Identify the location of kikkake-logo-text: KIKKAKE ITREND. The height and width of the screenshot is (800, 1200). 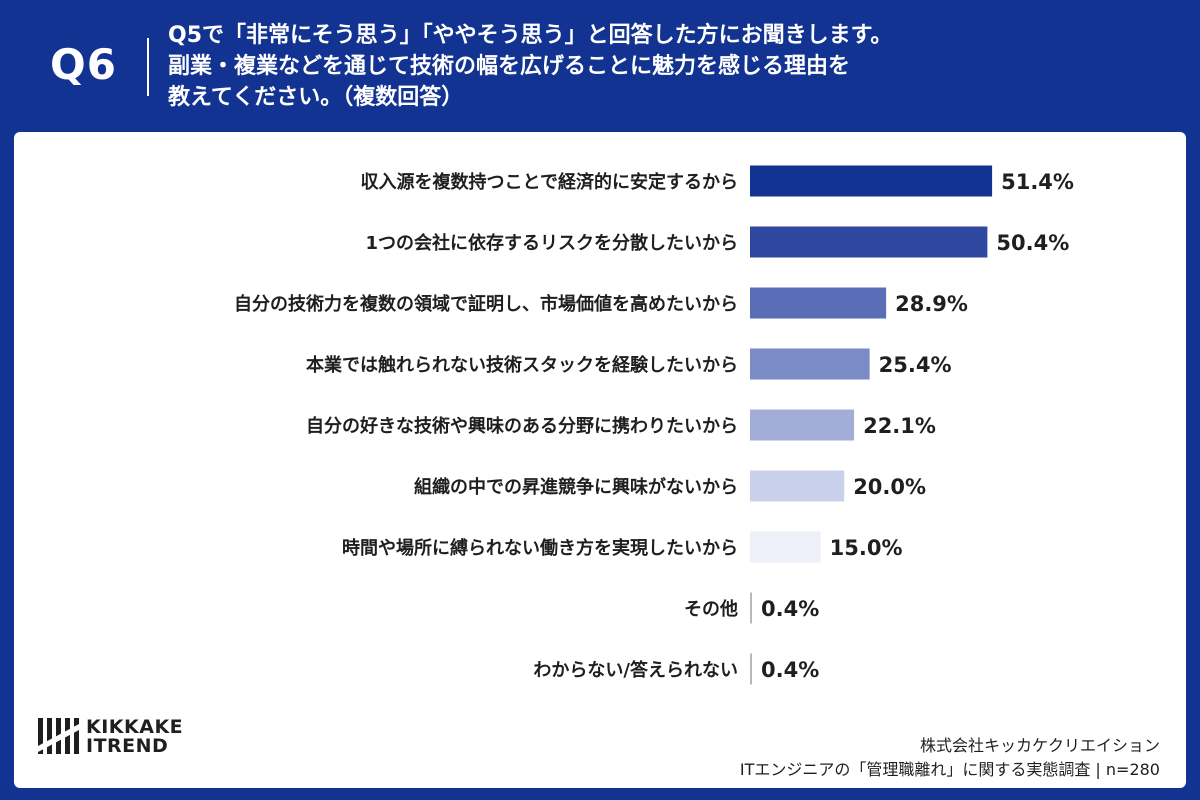
(134, 737).